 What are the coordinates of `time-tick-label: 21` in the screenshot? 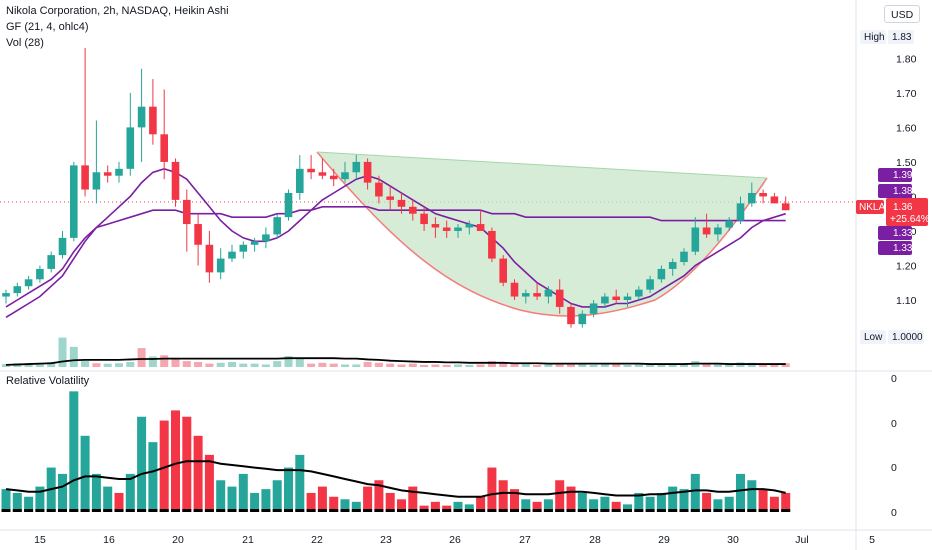 It's located at (248, 540).